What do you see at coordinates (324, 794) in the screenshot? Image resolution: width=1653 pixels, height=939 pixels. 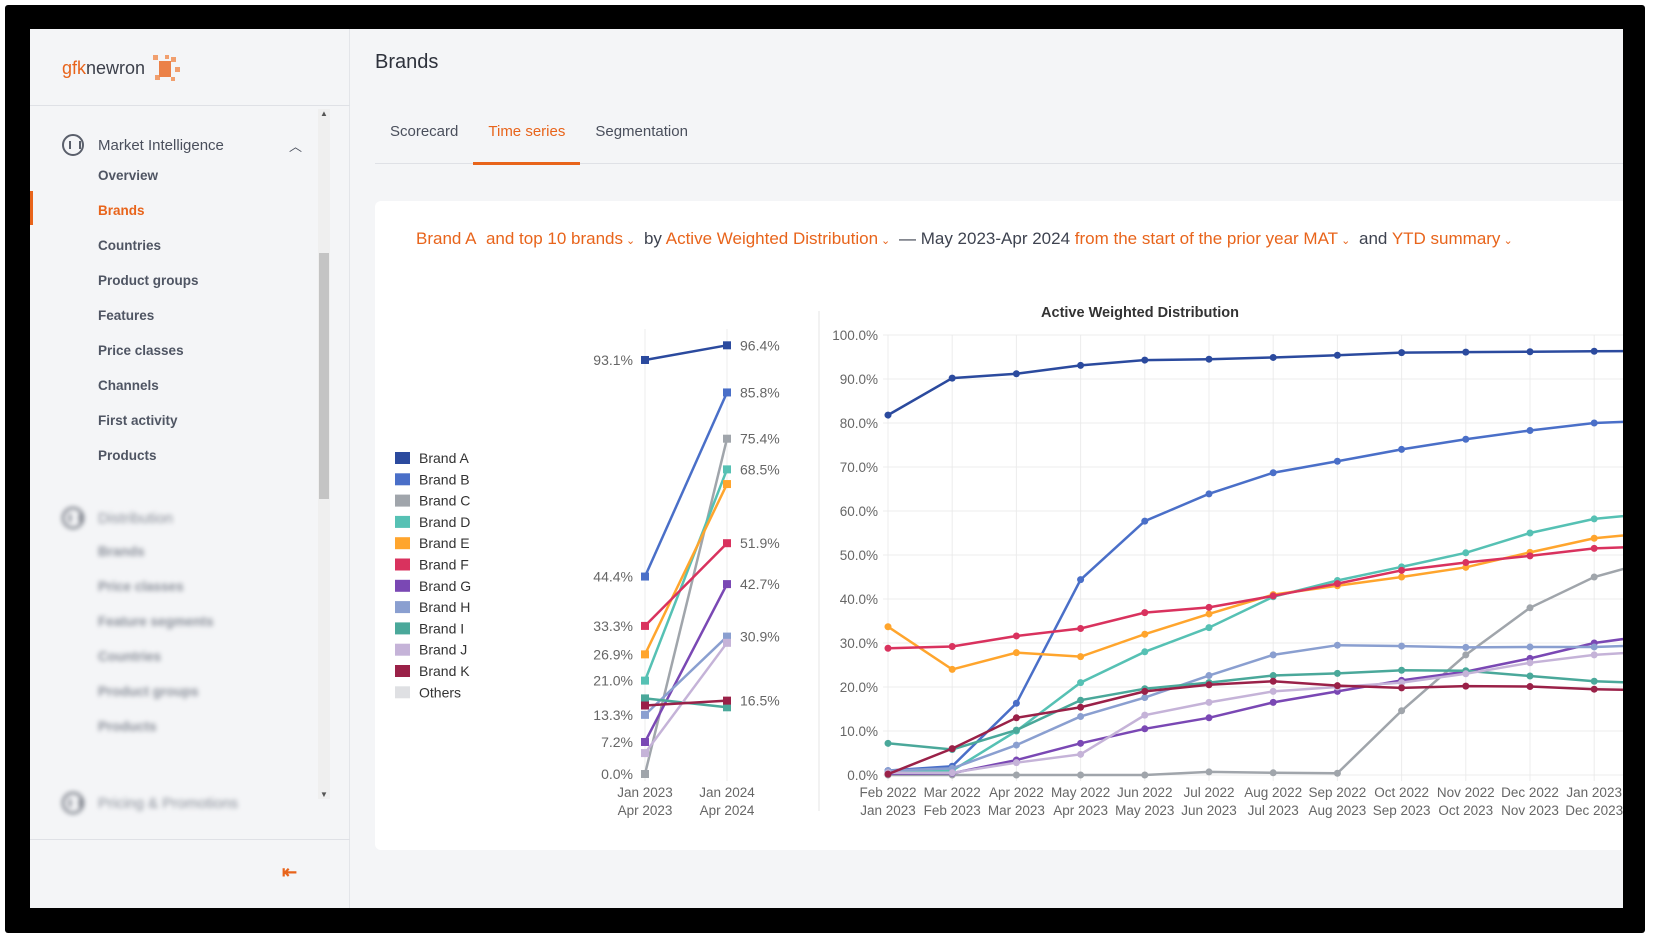 I see `scroll-down-icon: ▼` at bounding box center [324, 794].